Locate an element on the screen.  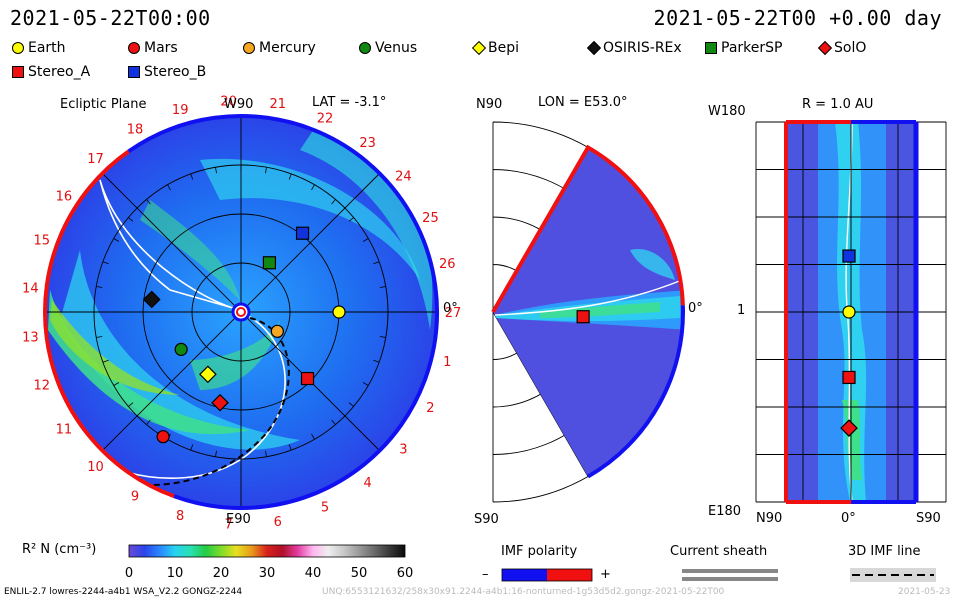
current-sheath-title: Current sheath is located at coordinates (719, 551).